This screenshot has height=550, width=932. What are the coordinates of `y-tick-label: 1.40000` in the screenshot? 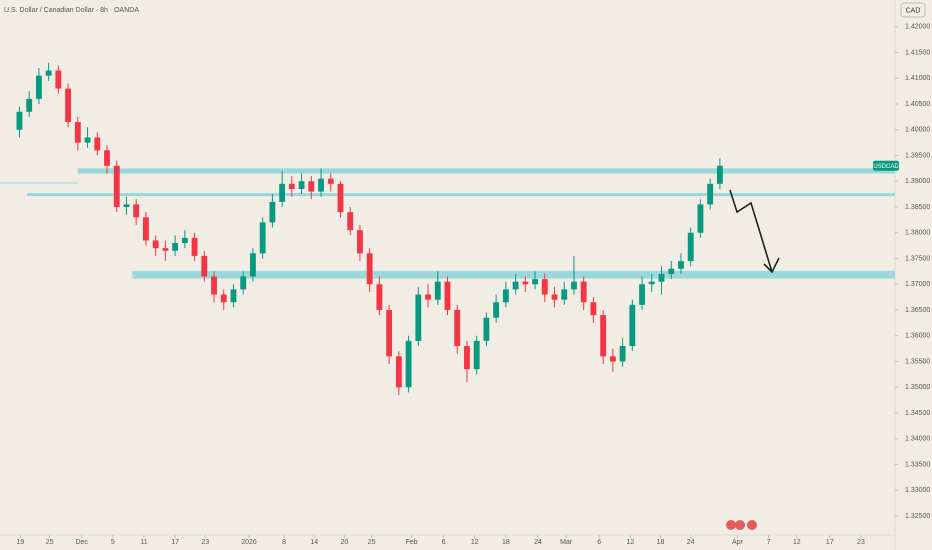 It's located at (917, 130).